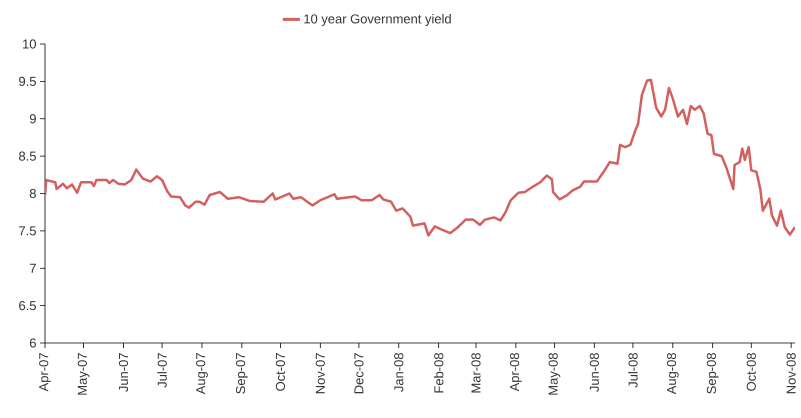 The image size is (801, 418). What do you see at coordinates (439, 372) in the screenshot?
I see `x-tick-label: Feb-08` at bounding box center [439, 372].